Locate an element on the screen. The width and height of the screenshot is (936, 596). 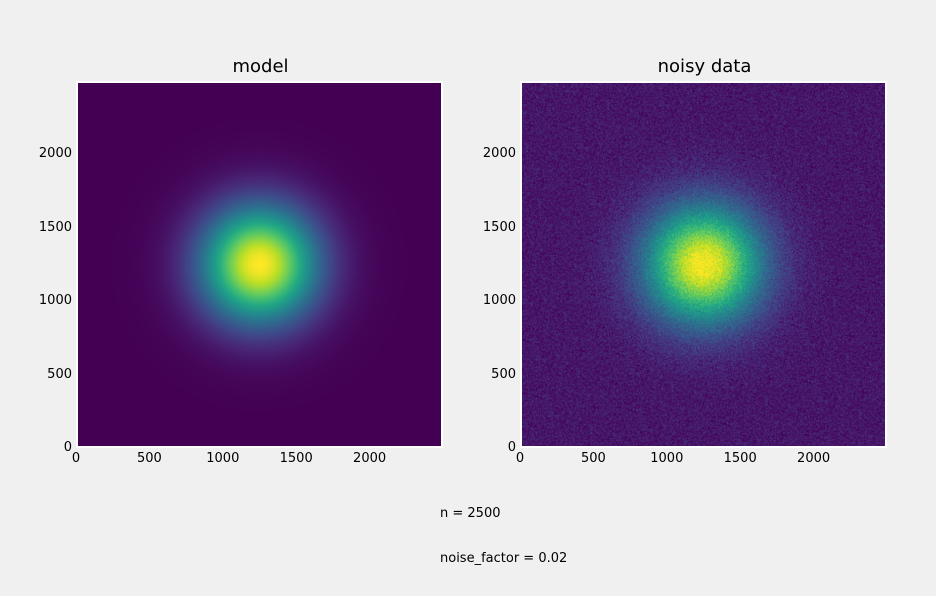
left-plot-title: model is located at coordinates (260, 66).